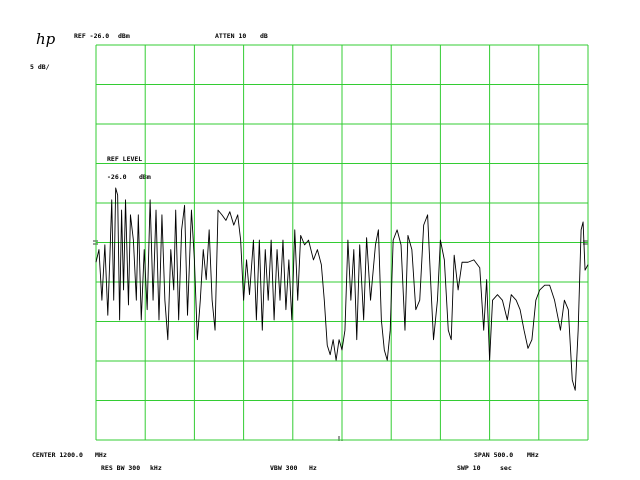  What do you see at coordinates (120, 468) in the screenshot?
I see `res-bw-annotation: RES BW 300` at bounding box center [120, 468].